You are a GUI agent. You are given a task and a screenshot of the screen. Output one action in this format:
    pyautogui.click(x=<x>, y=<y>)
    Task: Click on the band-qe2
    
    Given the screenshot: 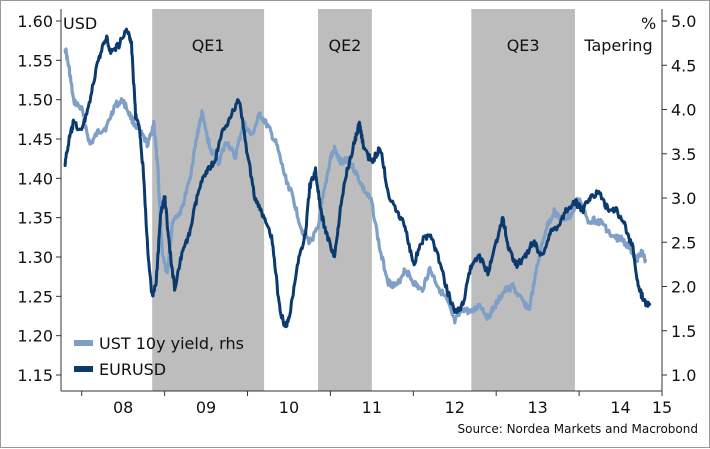 What is the action you would take?
    pyautogui.click(x=344, y=200)
    